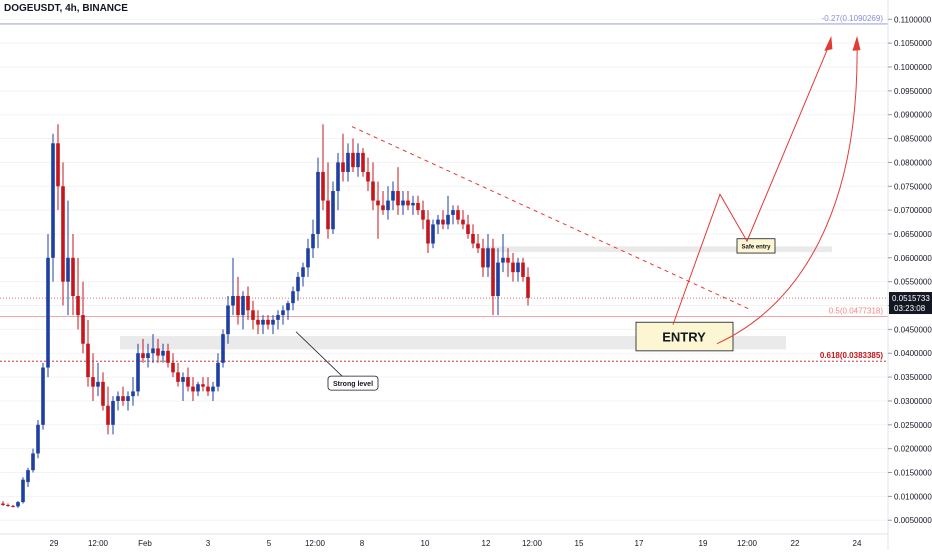  I want to click on resistance-zone, so click(658, 249).